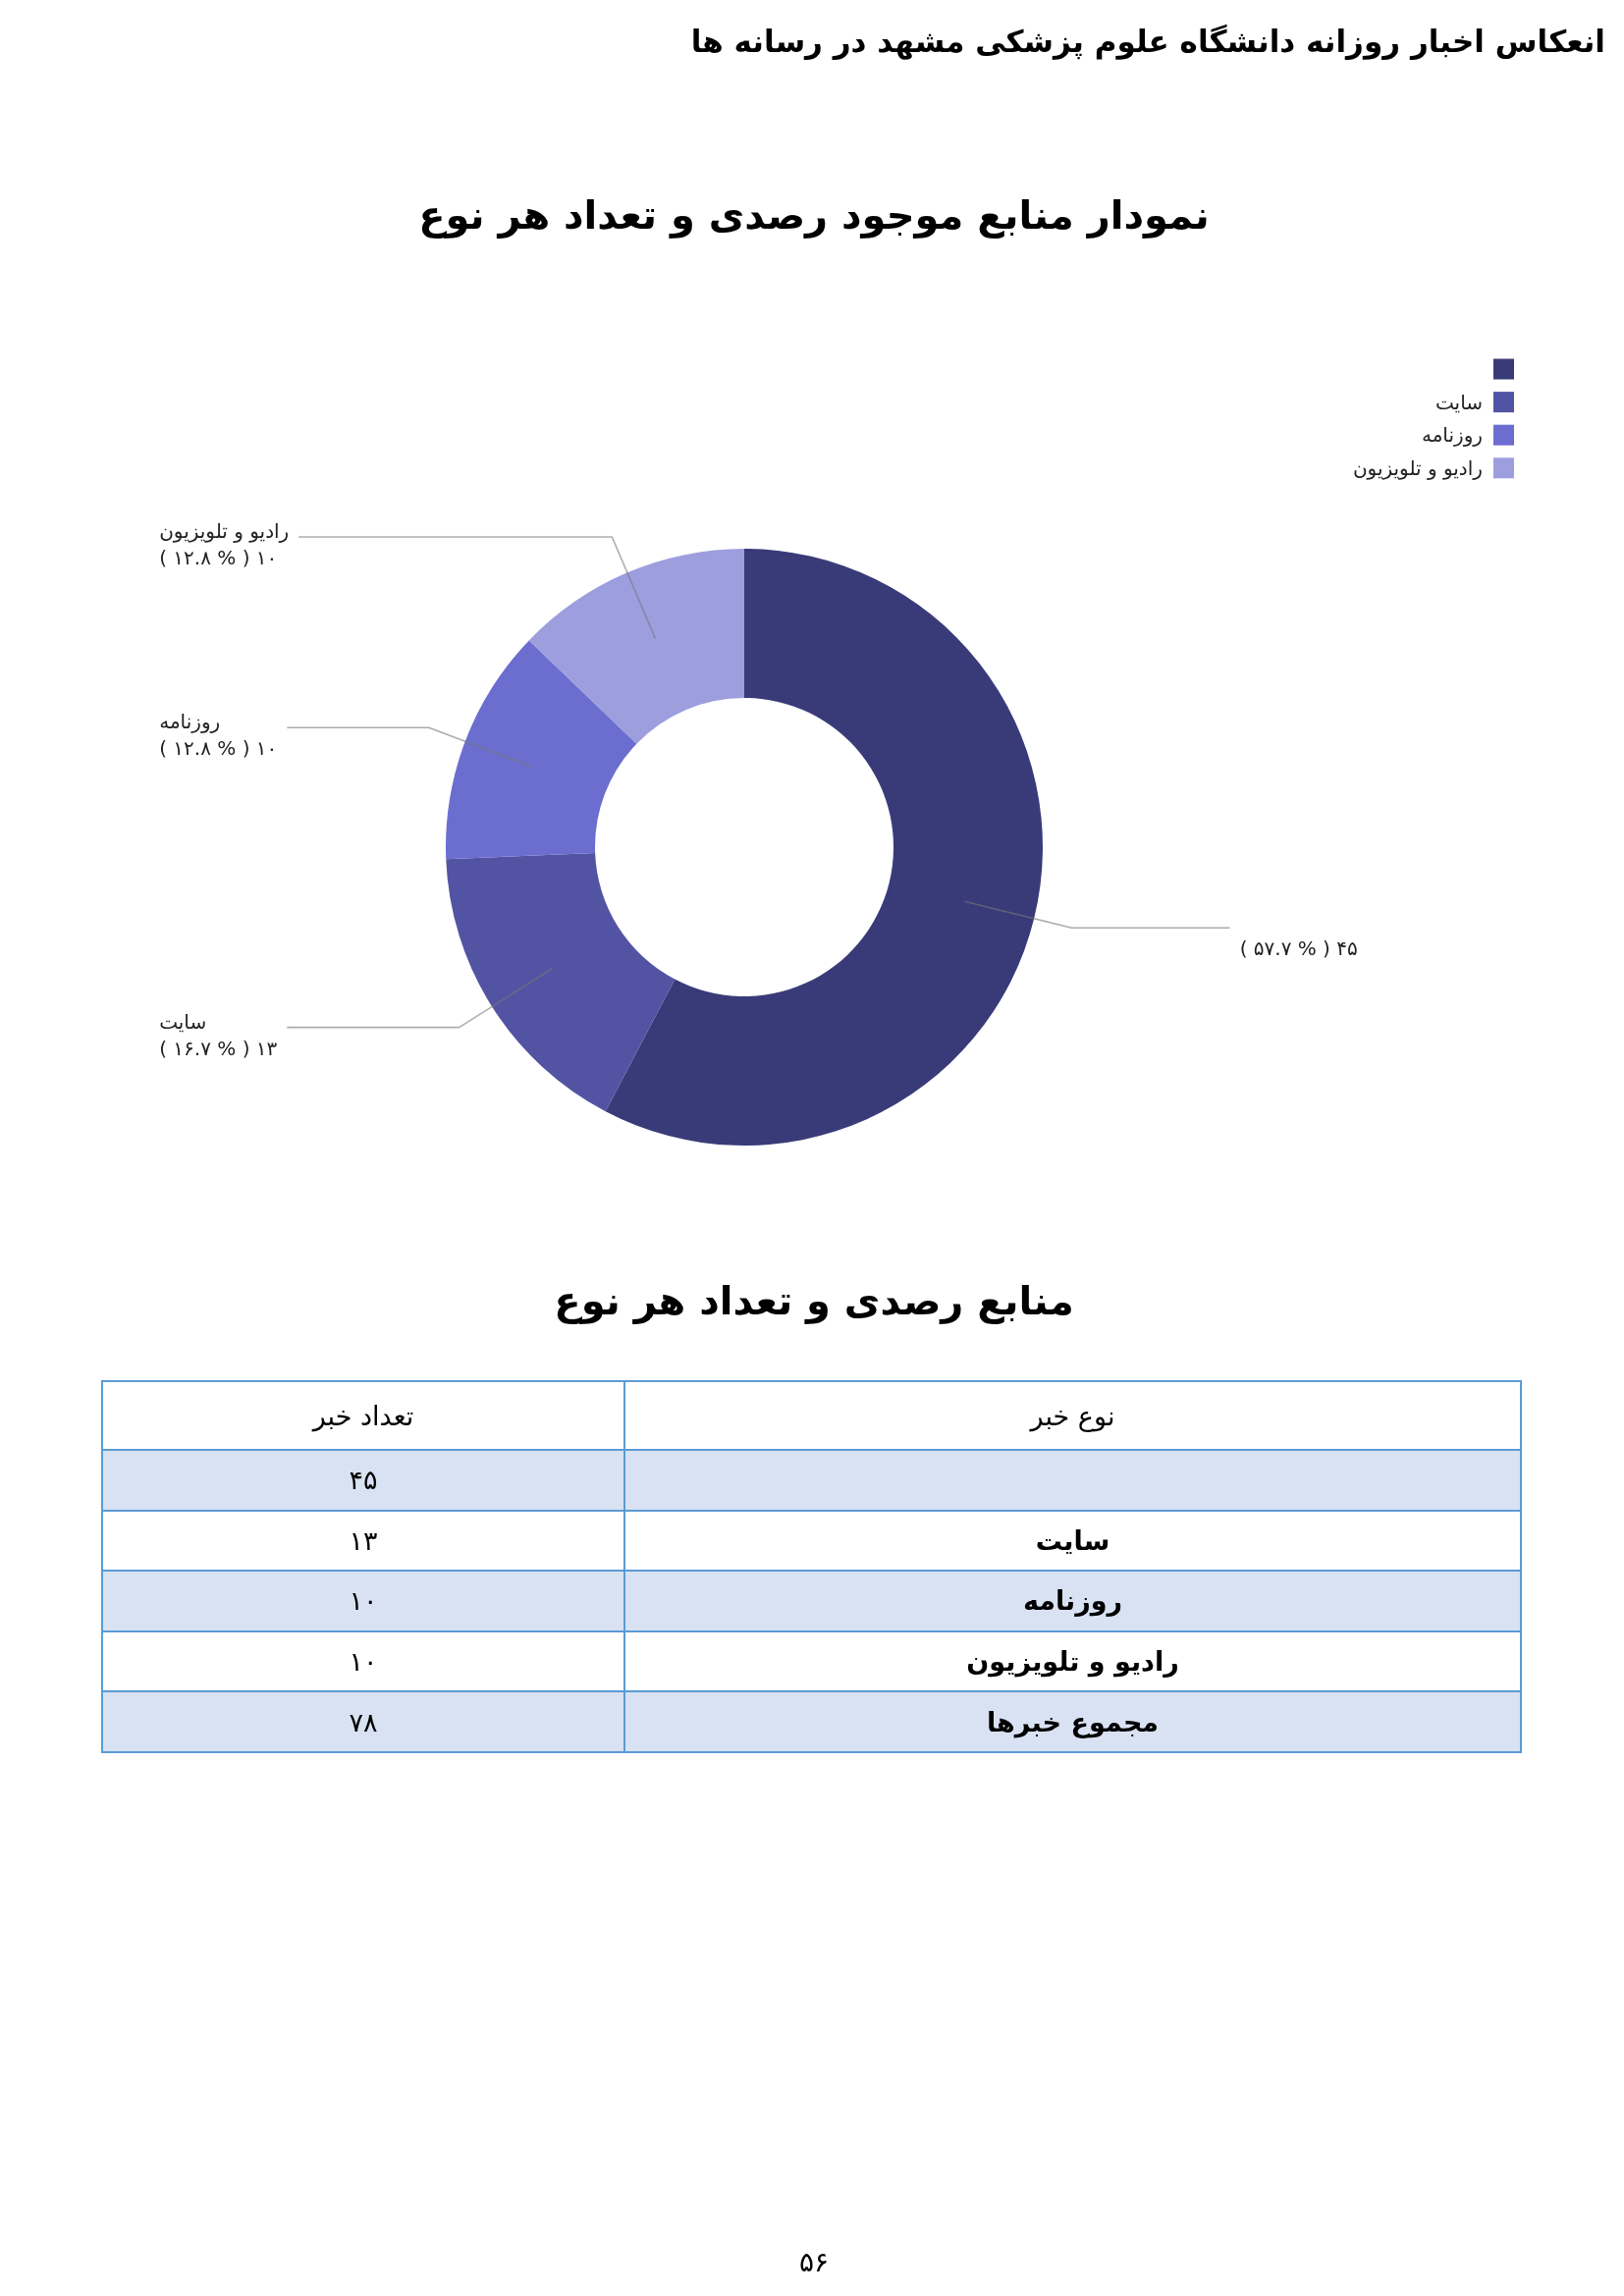 The height and width of the screenshot is (2296, 1624). Describe the element at coordinates (224, 531) in the screenshot. I see `slice-label: رادیو و تلویزیون` at that location.